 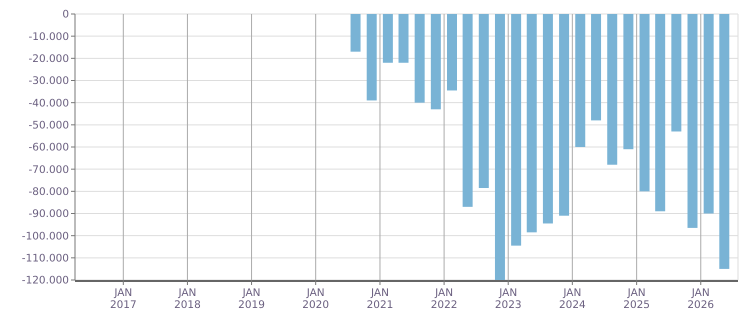 What do you see at coordinates (380, 299) in the screenshot?
I see `x-tick-label: JAN 2021` at bounding box center [380, 299].